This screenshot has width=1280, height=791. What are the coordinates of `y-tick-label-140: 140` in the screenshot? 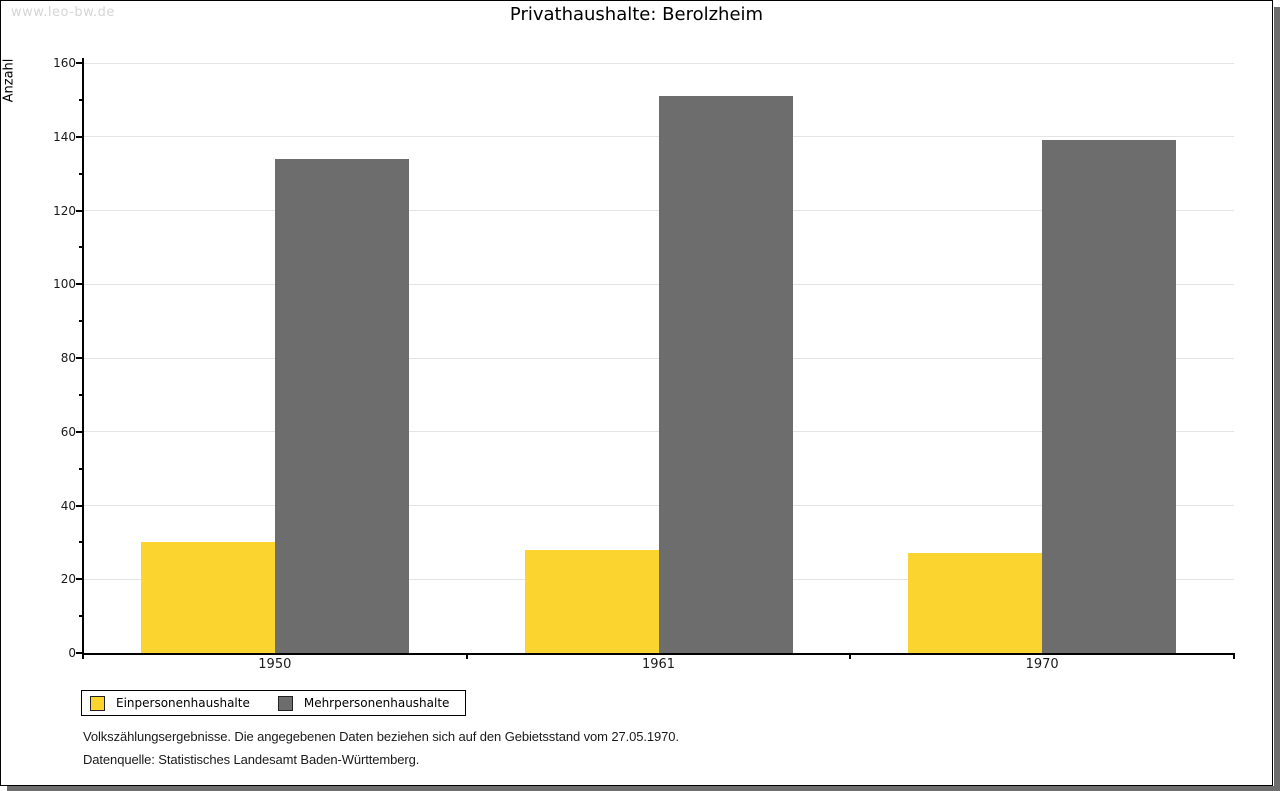 It's located at (64, 136).